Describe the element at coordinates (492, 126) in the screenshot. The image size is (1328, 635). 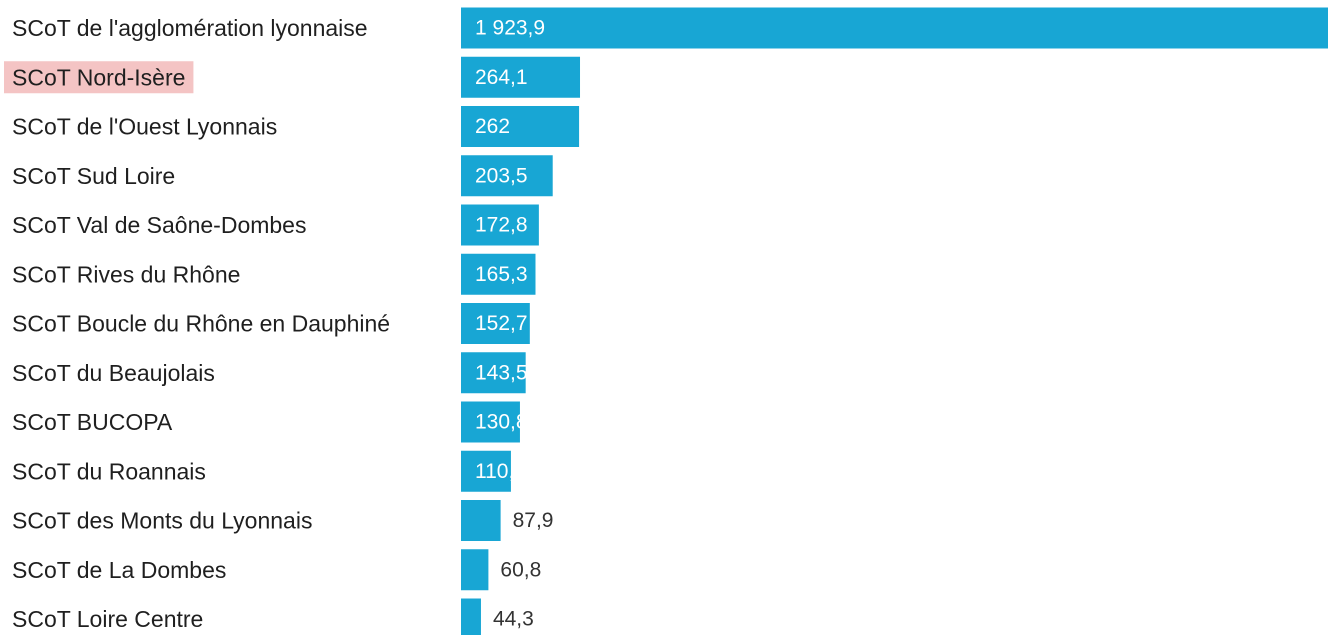
I see `value-label: 262` at that location.